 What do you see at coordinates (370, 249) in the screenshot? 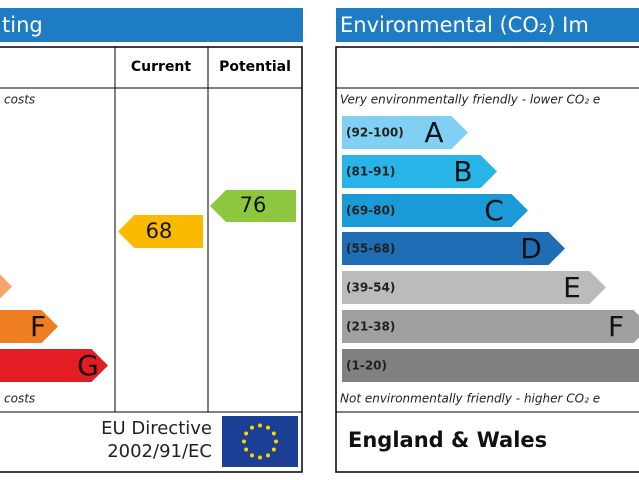
I see `band-range: (55-68)` at bounding box center [370, 249].